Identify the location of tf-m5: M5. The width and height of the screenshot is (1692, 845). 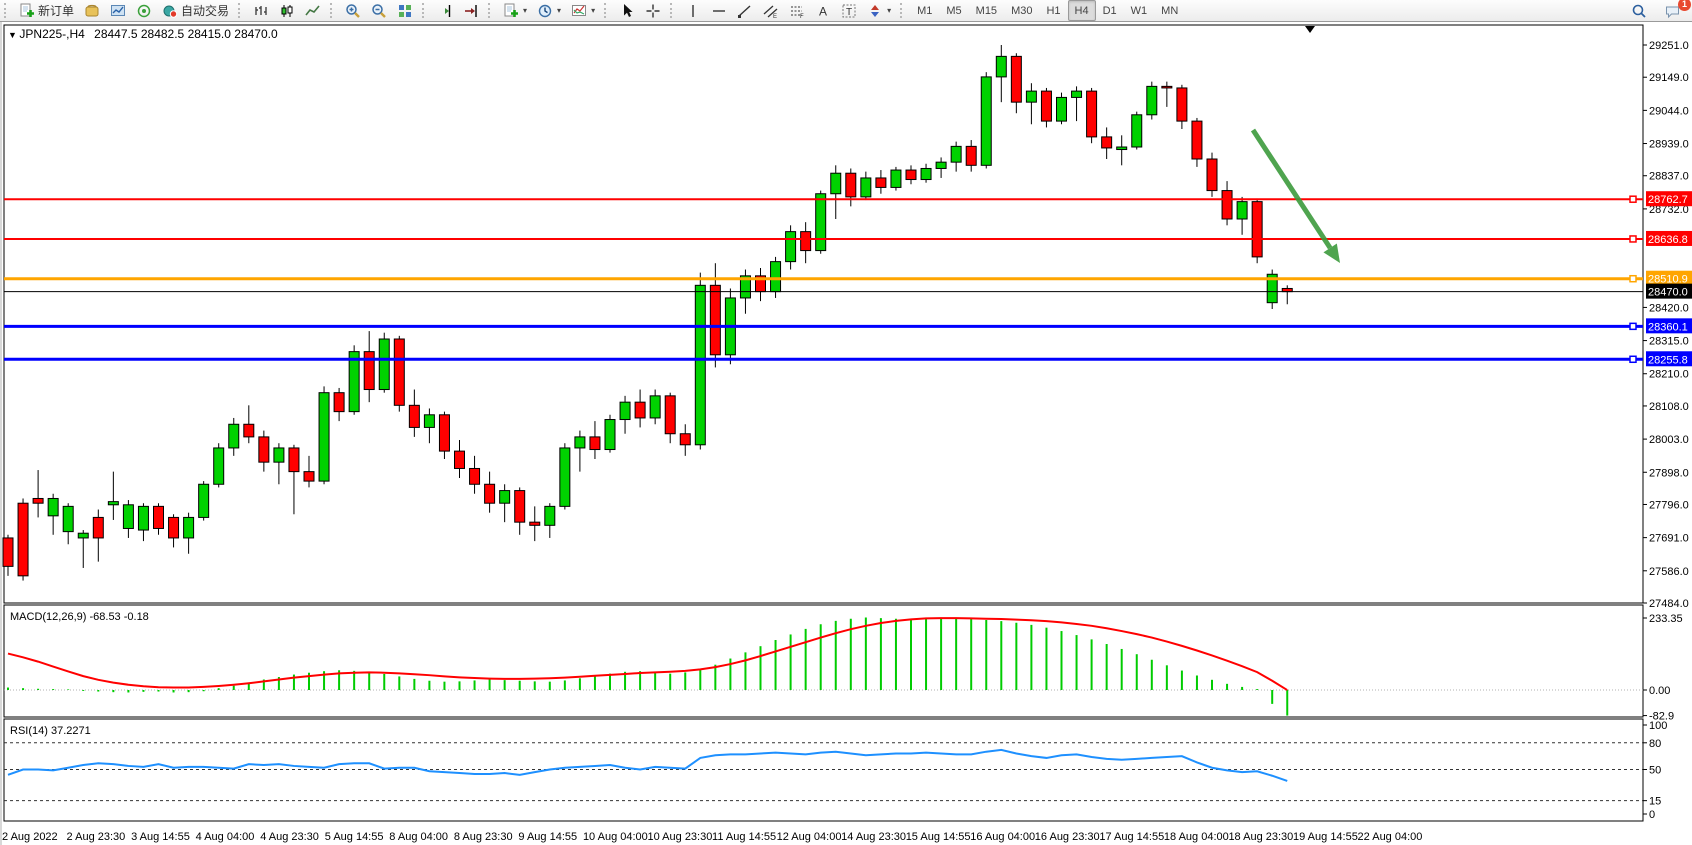
(953, 10).